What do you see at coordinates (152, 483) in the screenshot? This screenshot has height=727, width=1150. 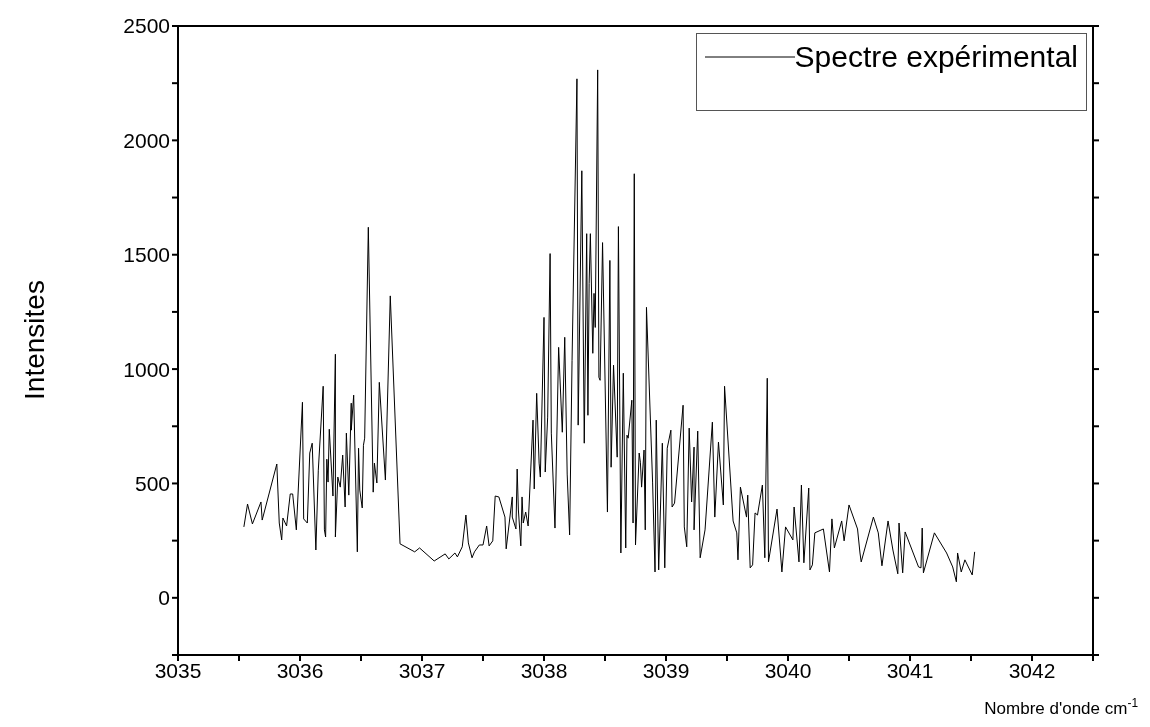 I see `y-tick-label: 500` at bounding box center [152, 483].